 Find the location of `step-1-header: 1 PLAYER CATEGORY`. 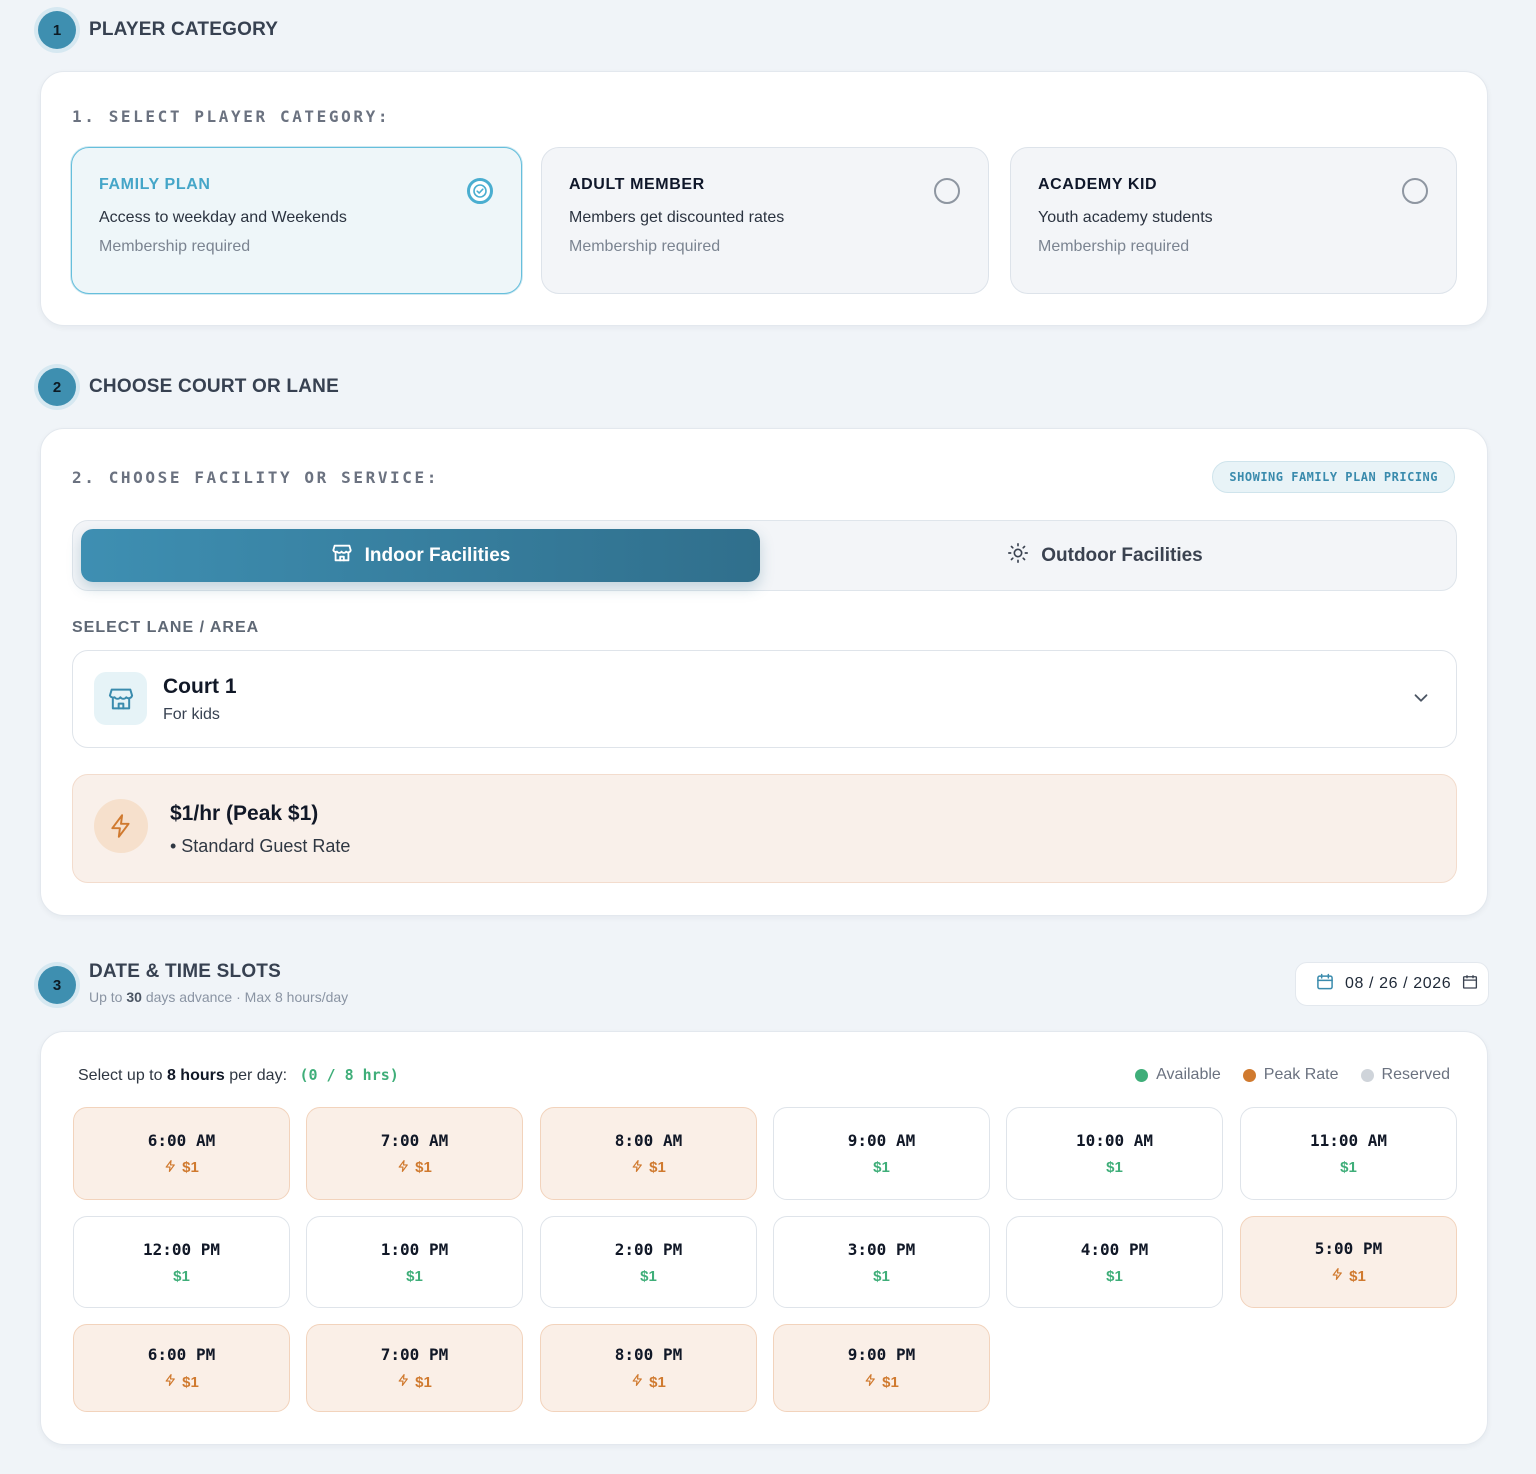

step-1-header: 1 PLAYER CATEGORY is located at coordinates (158, 30).